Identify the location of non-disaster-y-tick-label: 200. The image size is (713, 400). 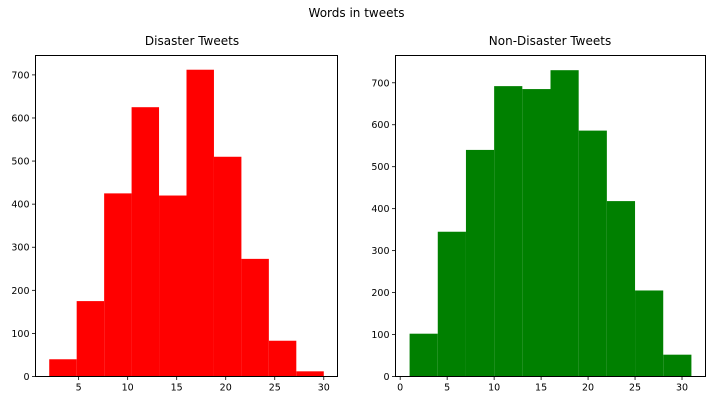
(380, 293).